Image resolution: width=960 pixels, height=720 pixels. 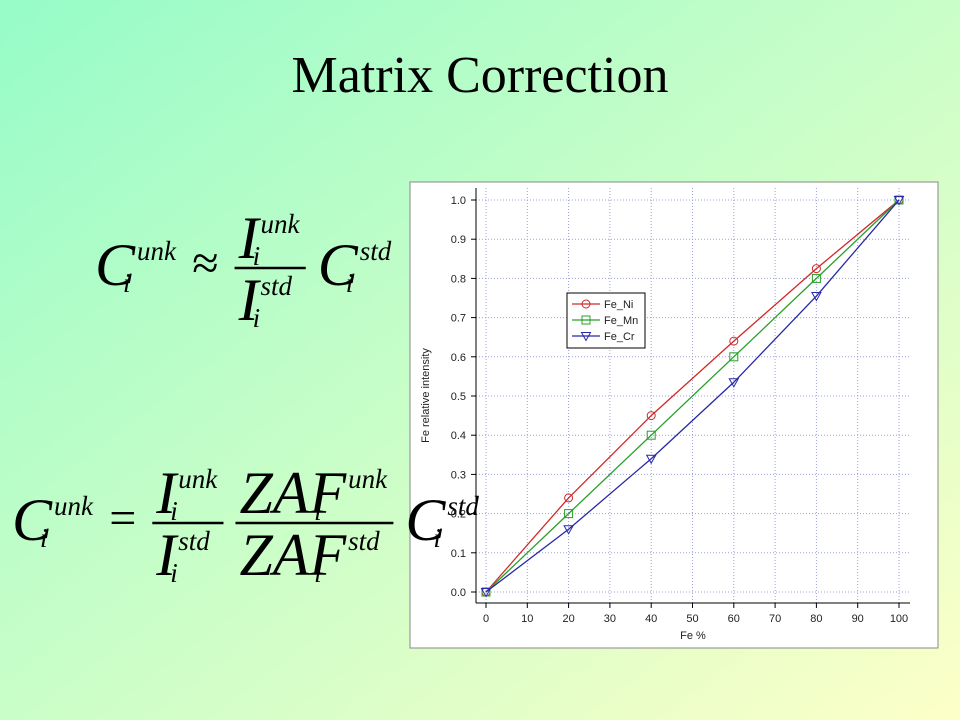 What do you see at coordinates (480, 75) in the screenshot?
I see `slide-title: Matrix Correction` at bounding box center [480, 75].